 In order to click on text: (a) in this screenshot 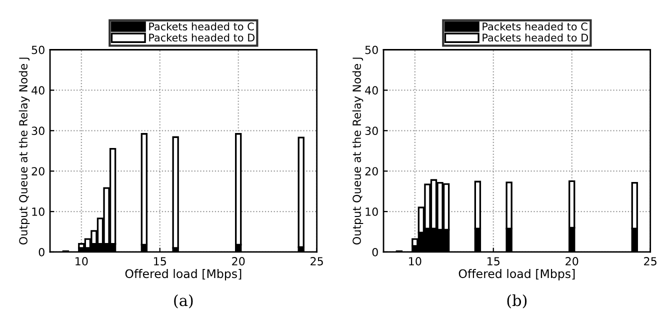, I will do `click(183, 301)`.